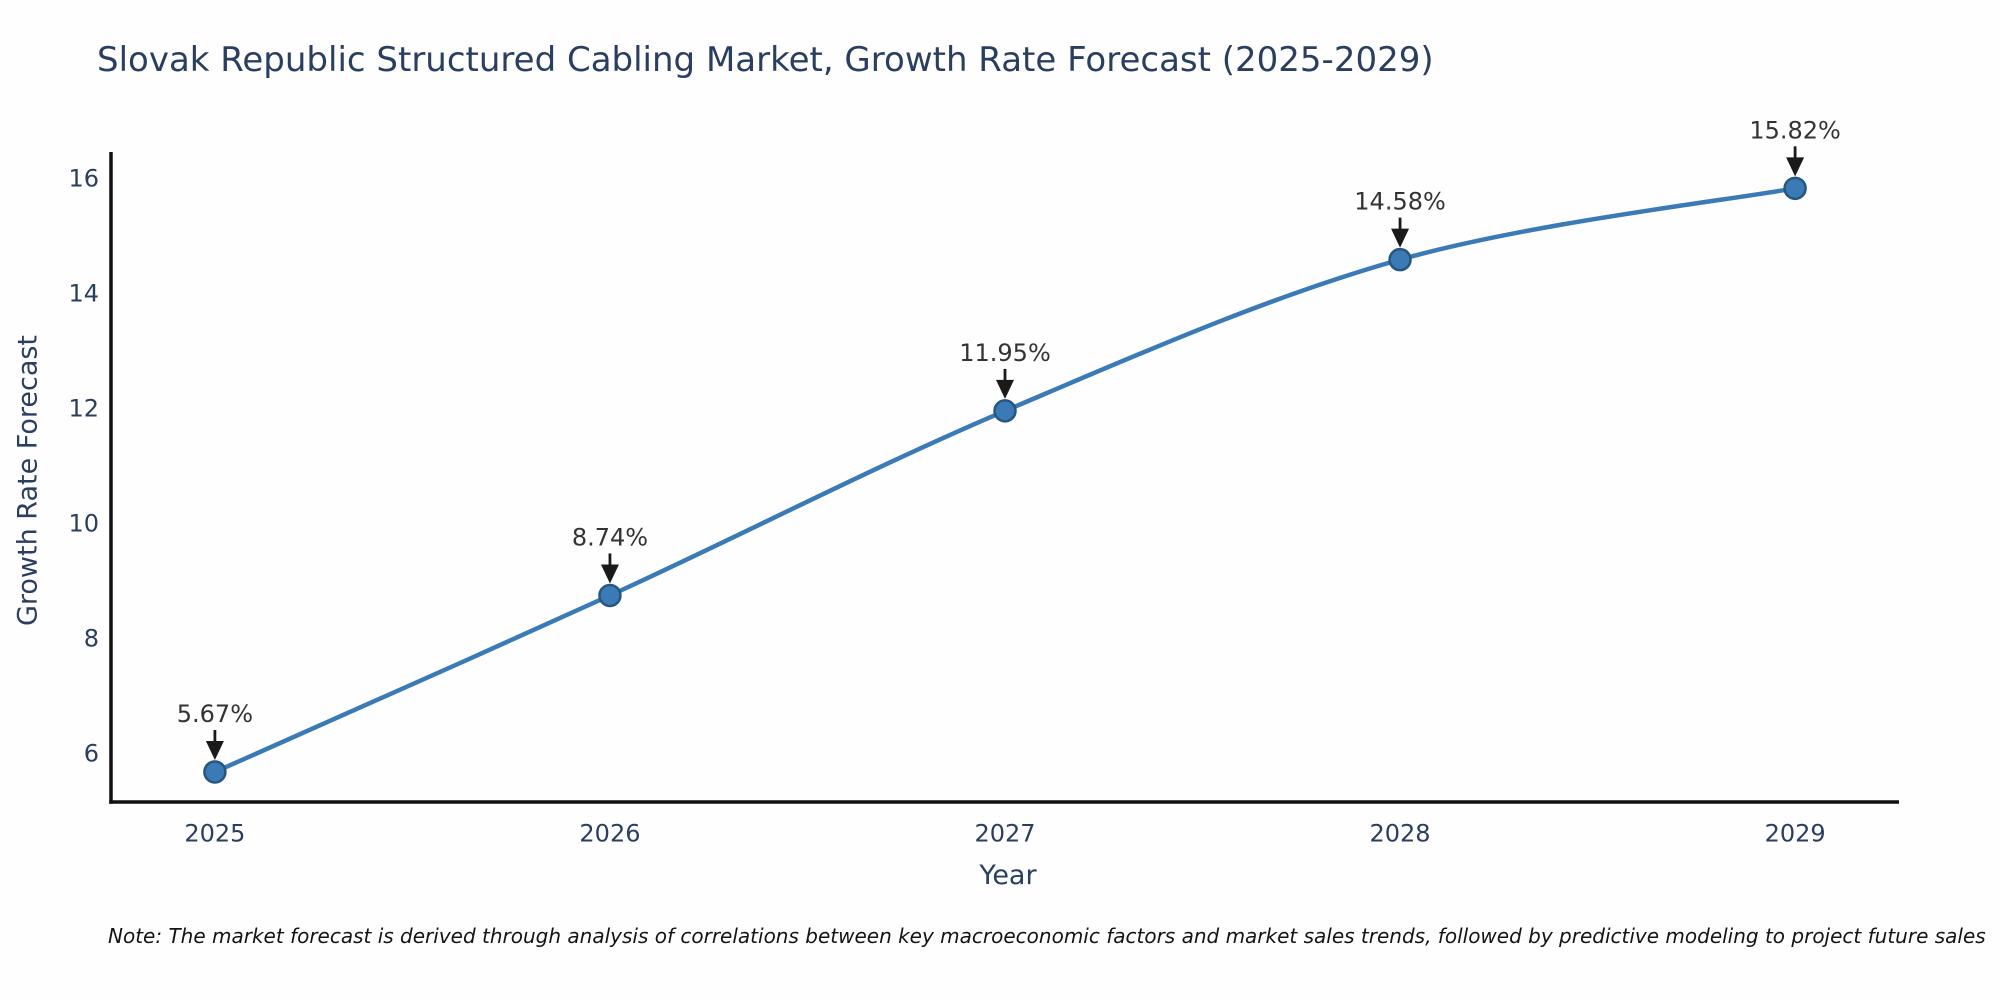  Describe the element at coordinates (83, 523) in the screenshot. I see `y-tick-label: 10` at that location.